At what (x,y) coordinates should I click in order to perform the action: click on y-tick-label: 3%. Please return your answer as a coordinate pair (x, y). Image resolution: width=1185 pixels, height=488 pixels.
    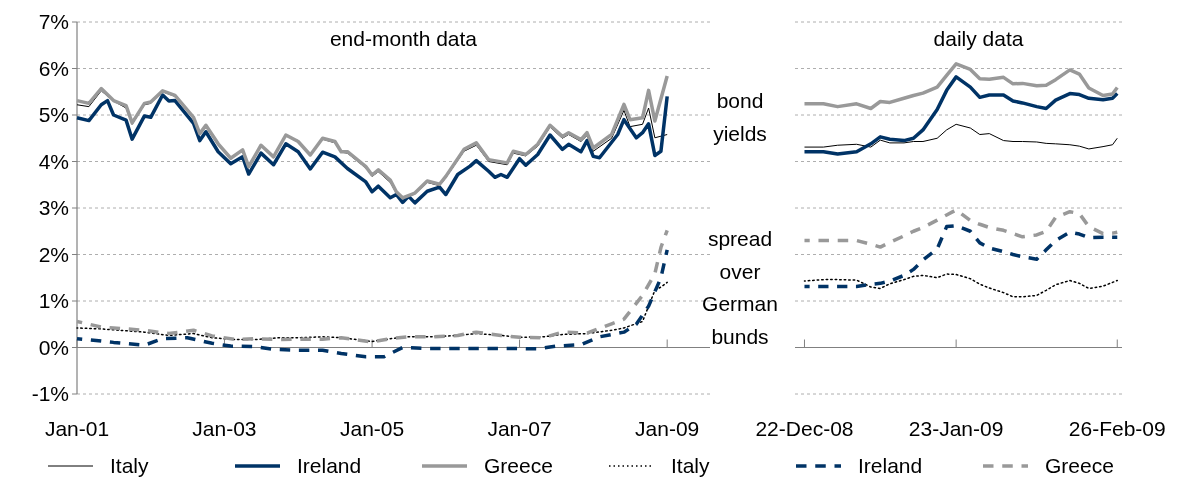
    Looking at the image, I should click on (53, 208).